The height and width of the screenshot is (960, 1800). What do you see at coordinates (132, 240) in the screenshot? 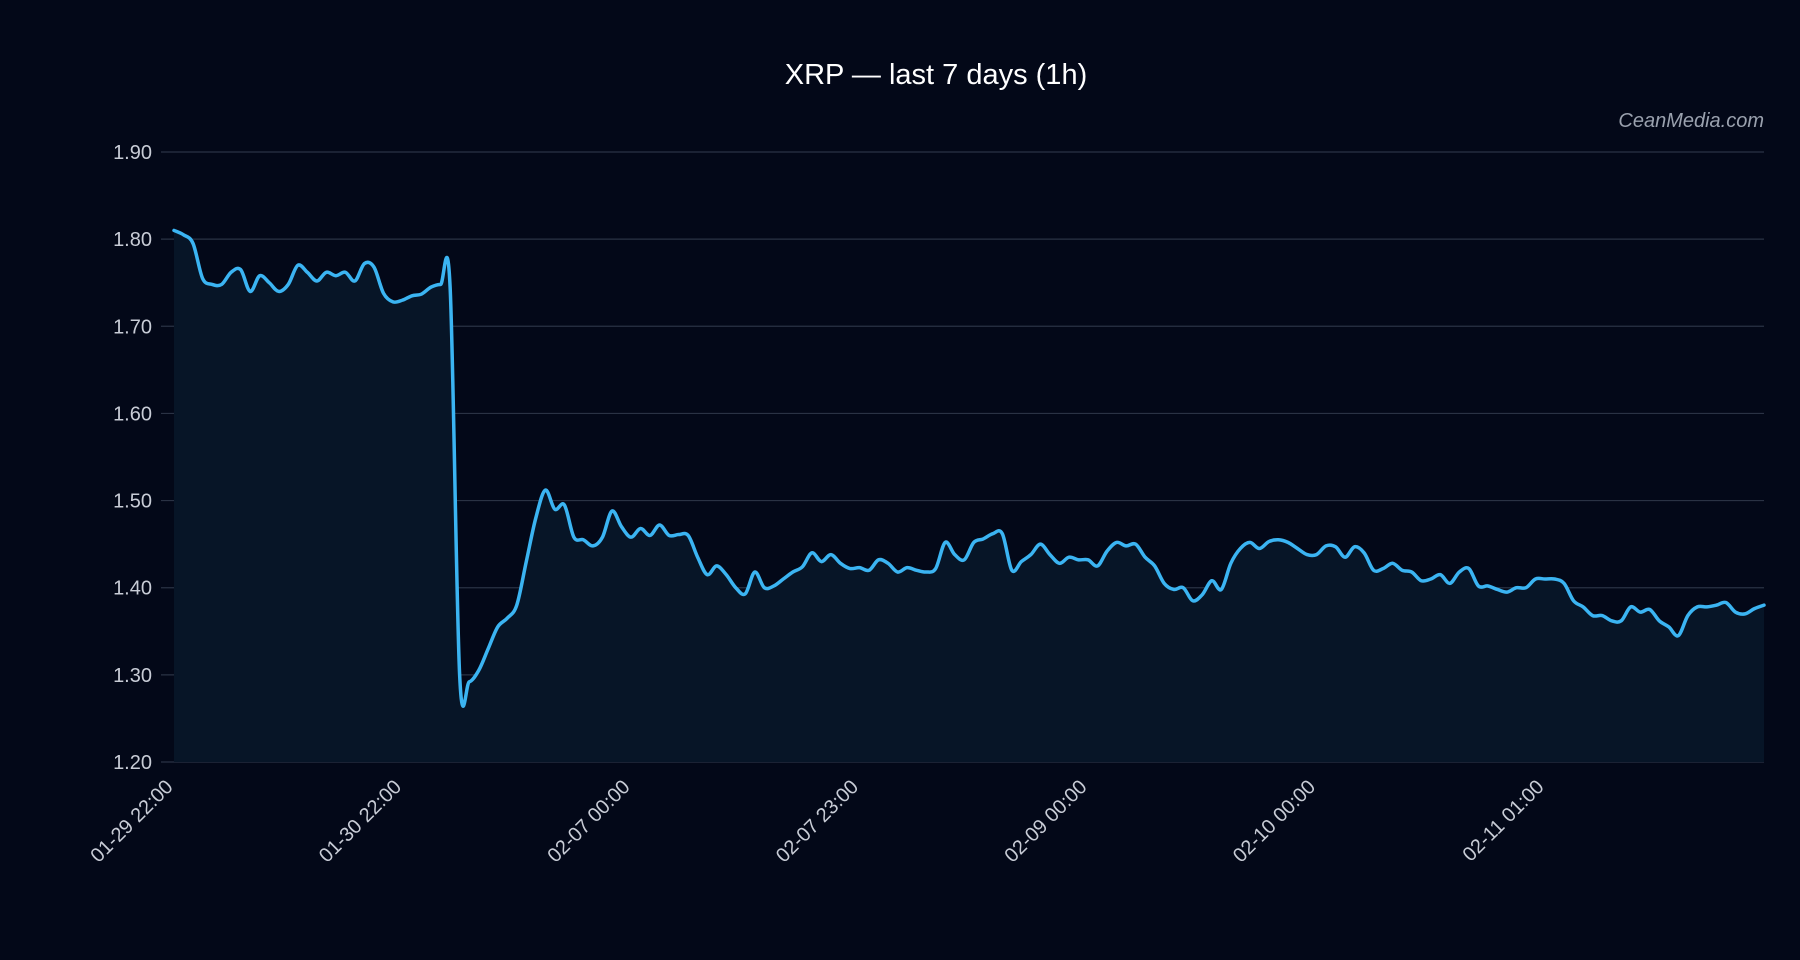
I see `y-tick-label: 1.80` at bounding box center [132, 240].